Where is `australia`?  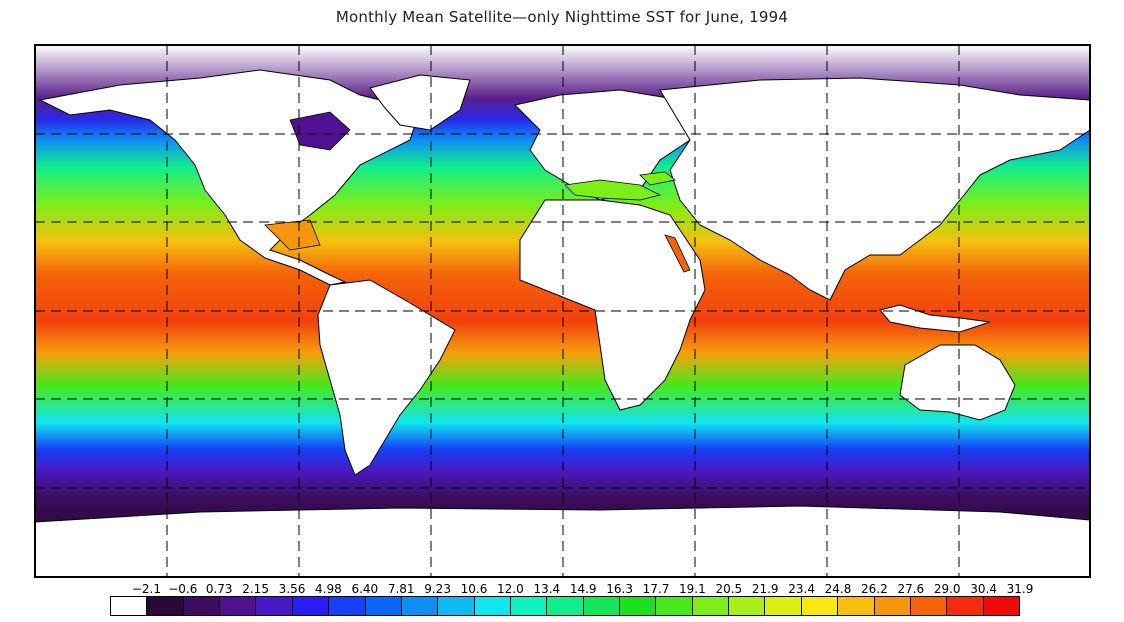 australia is located at coordinates (957, 382).